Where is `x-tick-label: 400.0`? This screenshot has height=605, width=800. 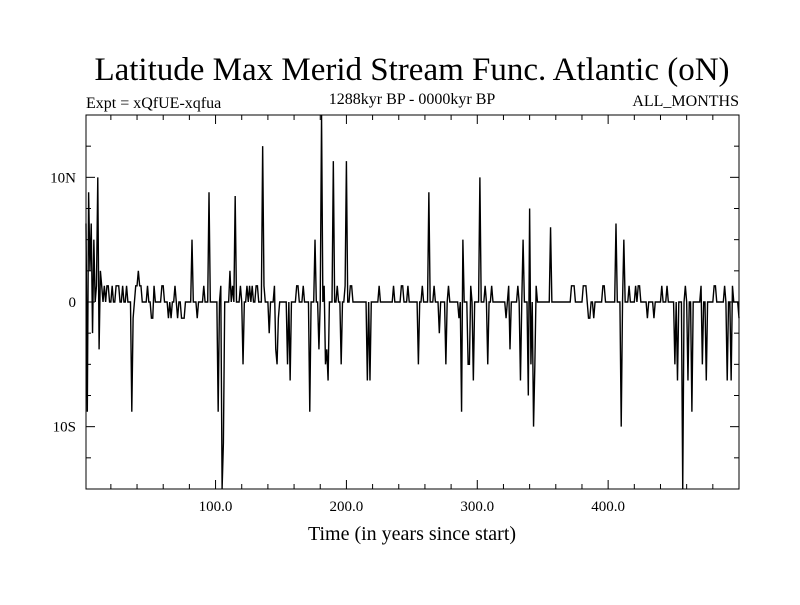 x-tick-label: 400.0 is located at coordinates (608, 507).